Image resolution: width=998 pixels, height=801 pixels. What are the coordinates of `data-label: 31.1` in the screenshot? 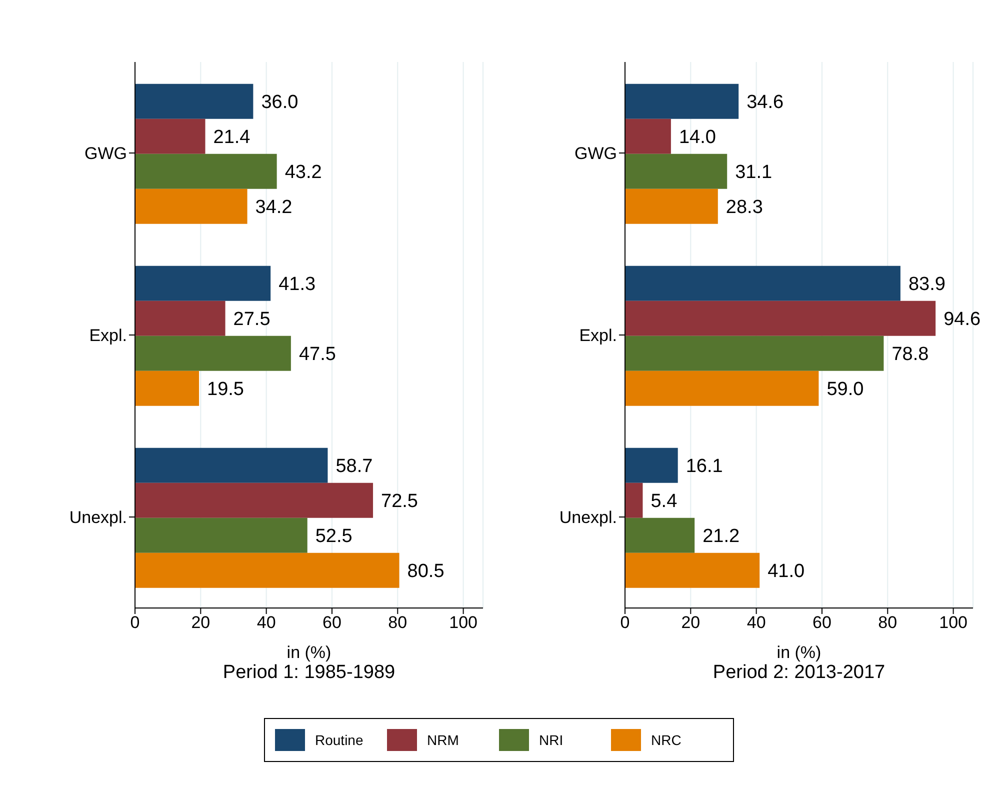 It's located at (753, 172).